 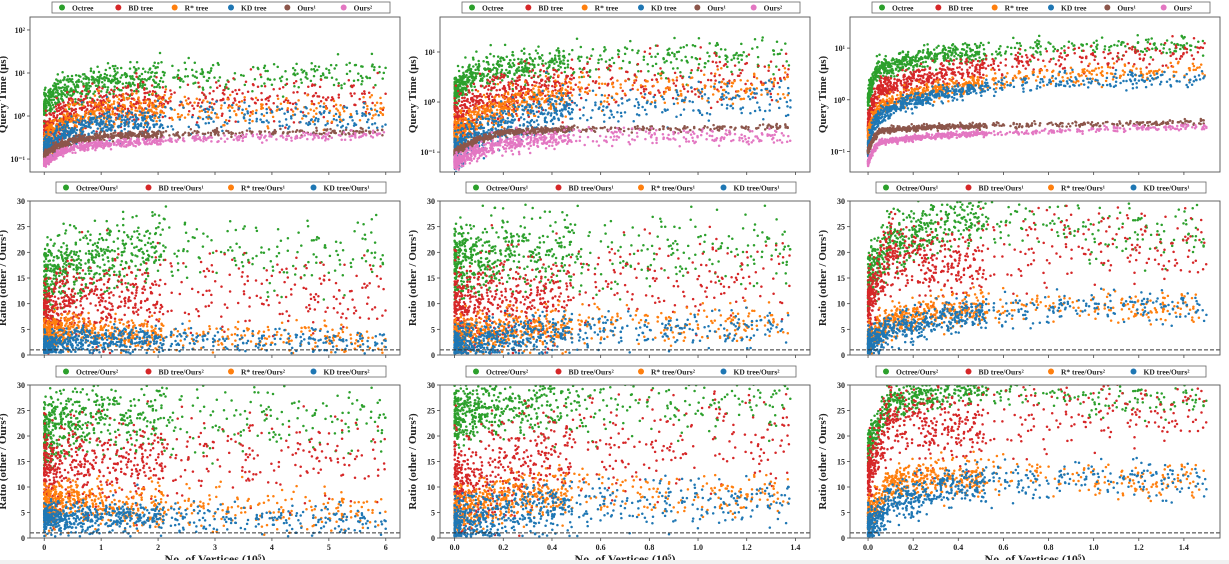 What do you see at coordinates (622, 104) in the screenshot?
I see `scatter-points` at bounding box center [622, 104].